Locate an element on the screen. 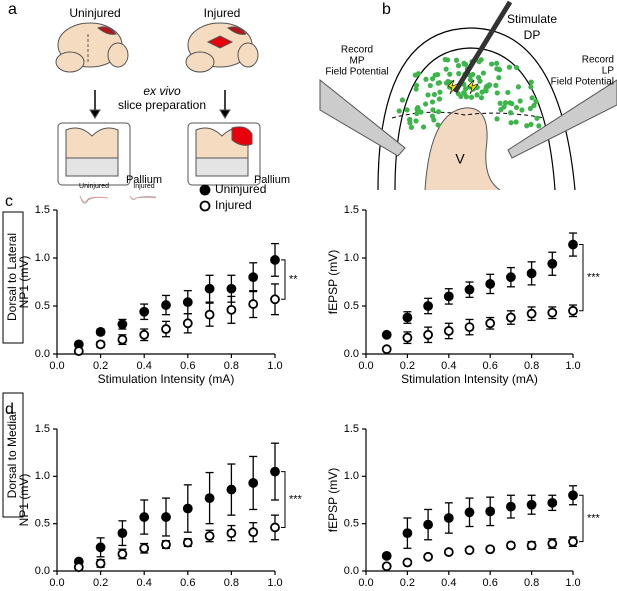 The image size is (617, 591). inset-label: Injured is located at coordinates (144, 186).